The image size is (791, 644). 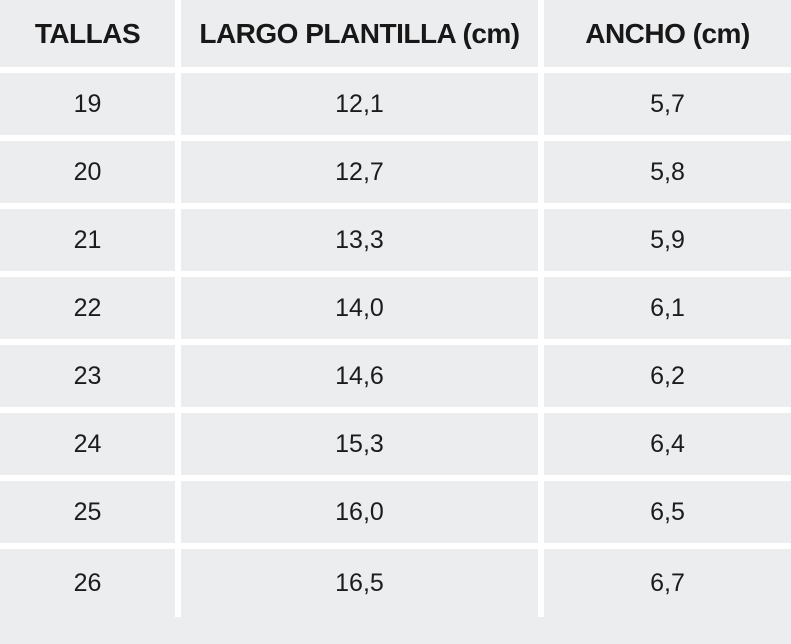 What do you see at coordinates (87, 240) in the screenshot?
I see `cell-tallas: 21` at bounding box center [87, 240].